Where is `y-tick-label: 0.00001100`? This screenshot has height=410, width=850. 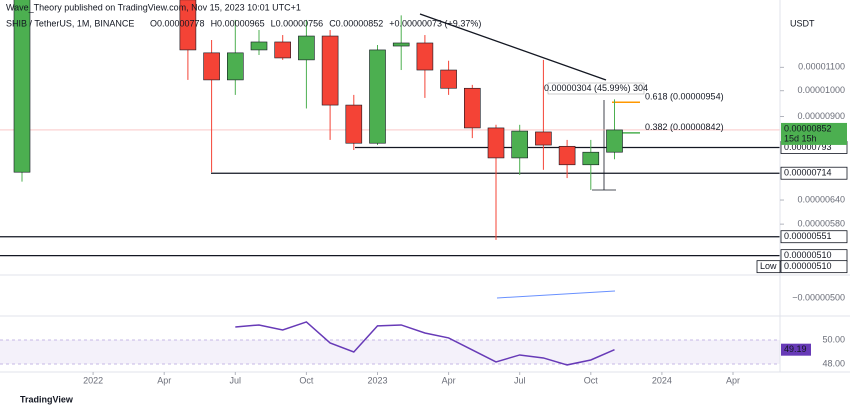 y-tick-label: 0.00001100 is located at coordinates (821, 67).